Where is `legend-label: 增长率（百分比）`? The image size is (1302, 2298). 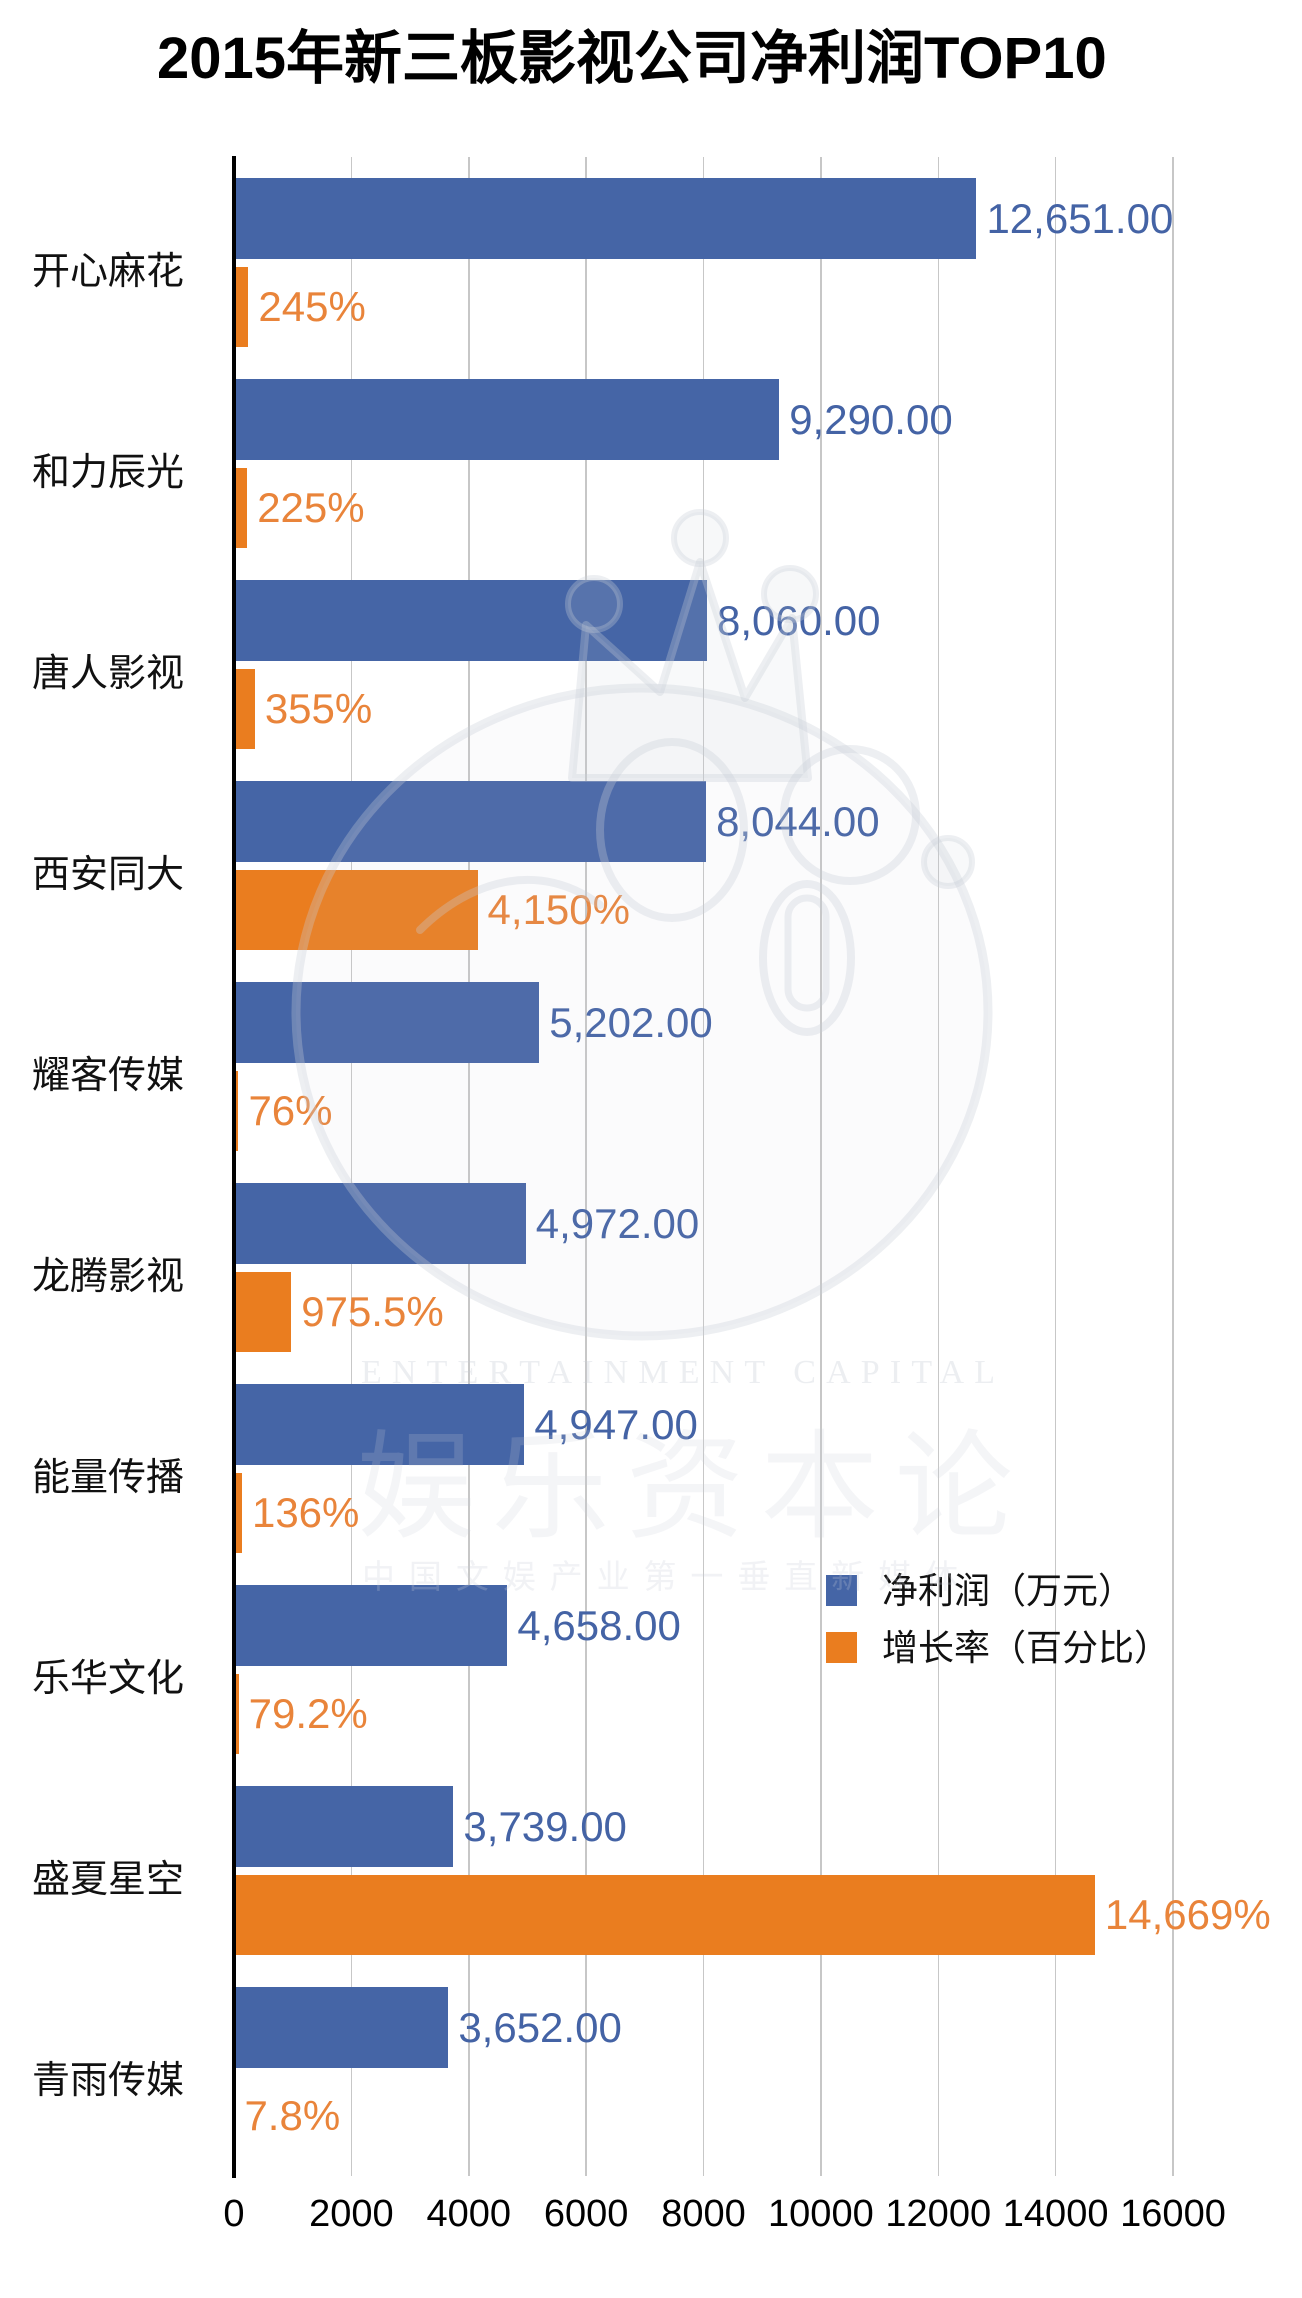
legend-label: 增长率（百分比） is located at coordinates (1026, 1647).